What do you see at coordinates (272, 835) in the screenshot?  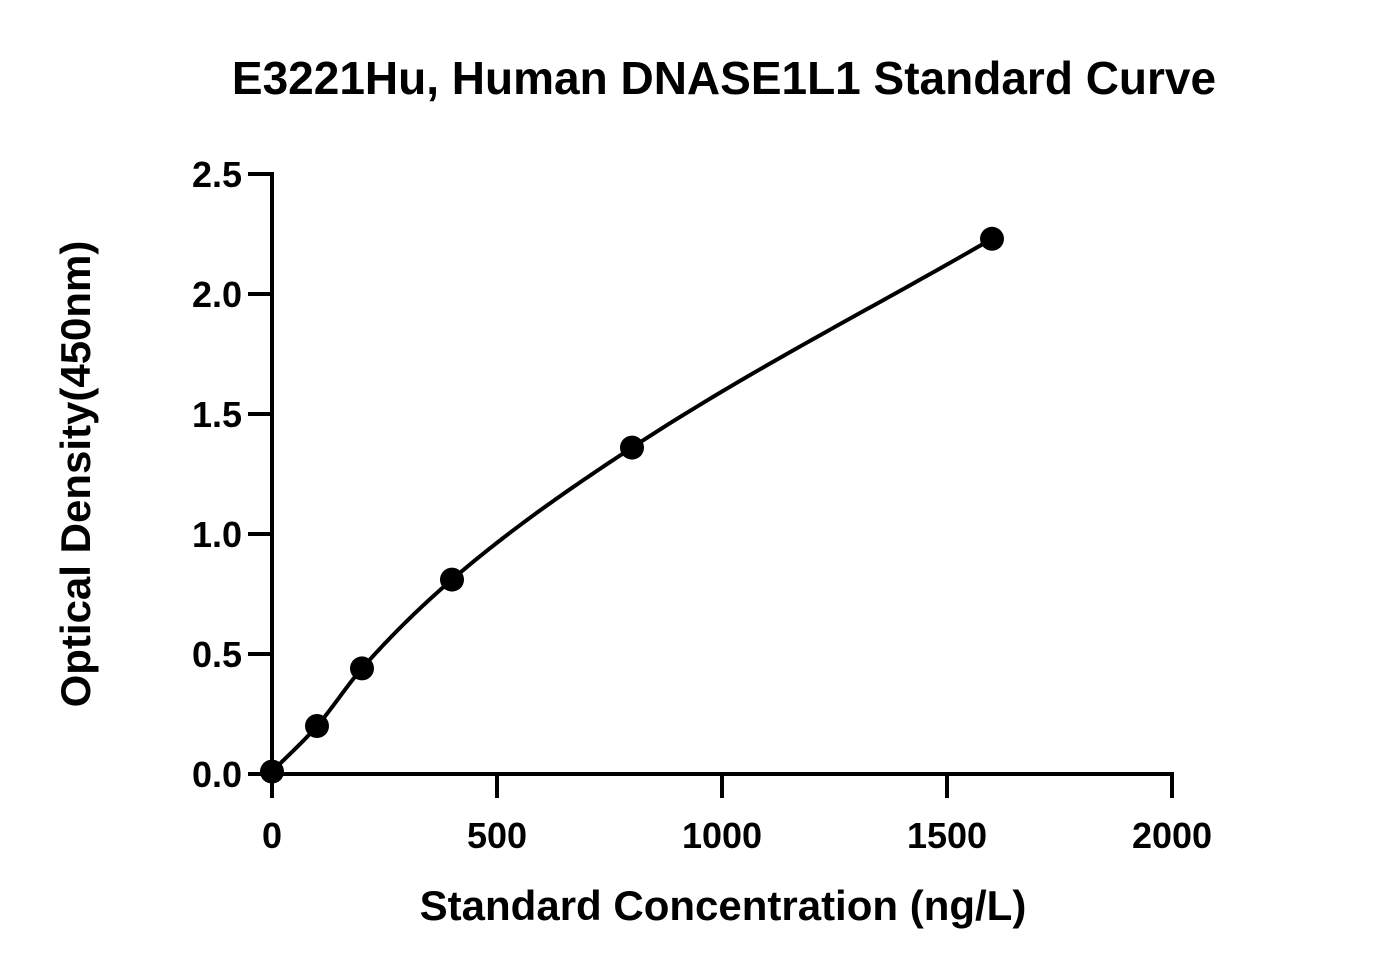 I see `x-tick-label: 0` at bounding box center [272, 835].